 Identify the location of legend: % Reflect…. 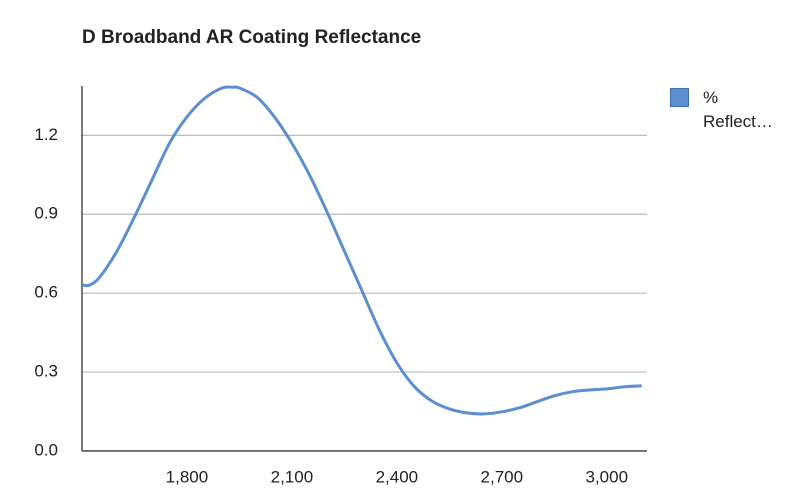
(725, 110).